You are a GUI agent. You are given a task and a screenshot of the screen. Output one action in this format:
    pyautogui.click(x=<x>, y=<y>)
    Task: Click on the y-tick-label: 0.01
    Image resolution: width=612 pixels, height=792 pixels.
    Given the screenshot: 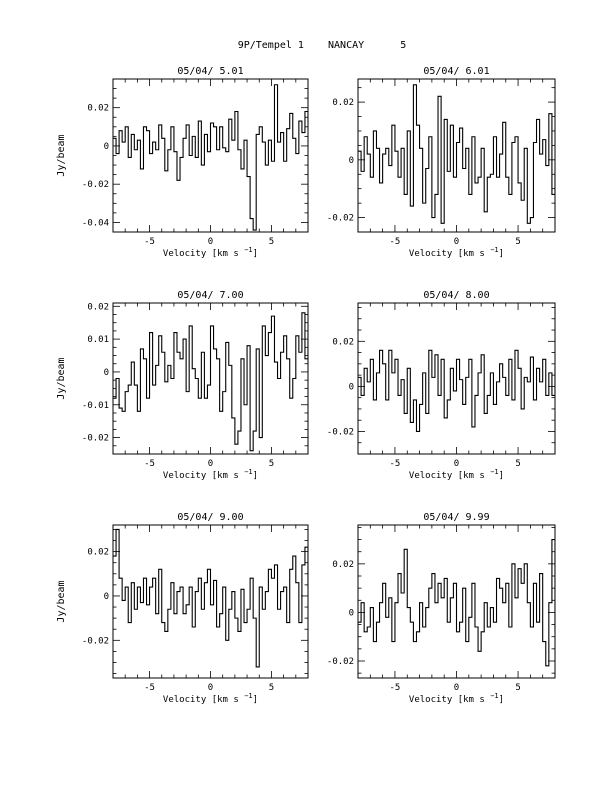 What is the action you would take?
    pyautogui.click(x=98, y=340)
    